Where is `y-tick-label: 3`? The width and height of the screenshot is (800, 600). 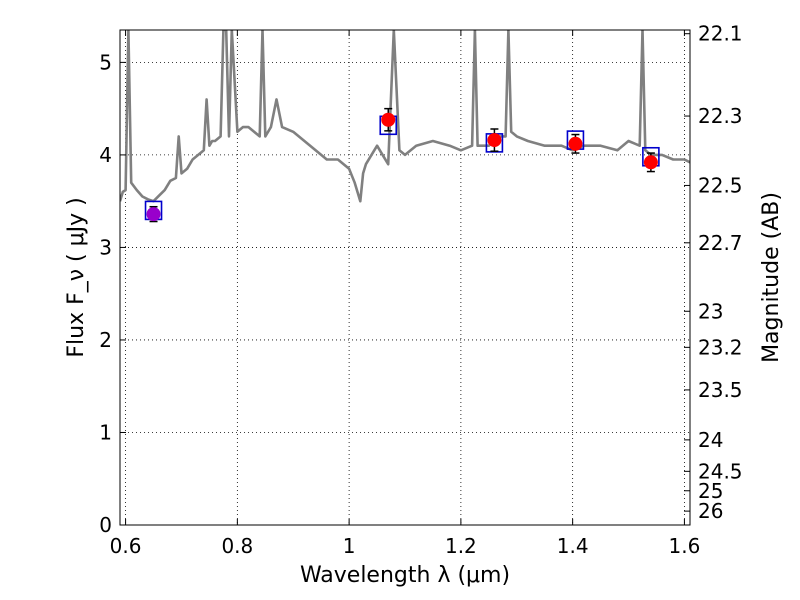 y-tick-label: 3 is located at coordinates (105, 247).